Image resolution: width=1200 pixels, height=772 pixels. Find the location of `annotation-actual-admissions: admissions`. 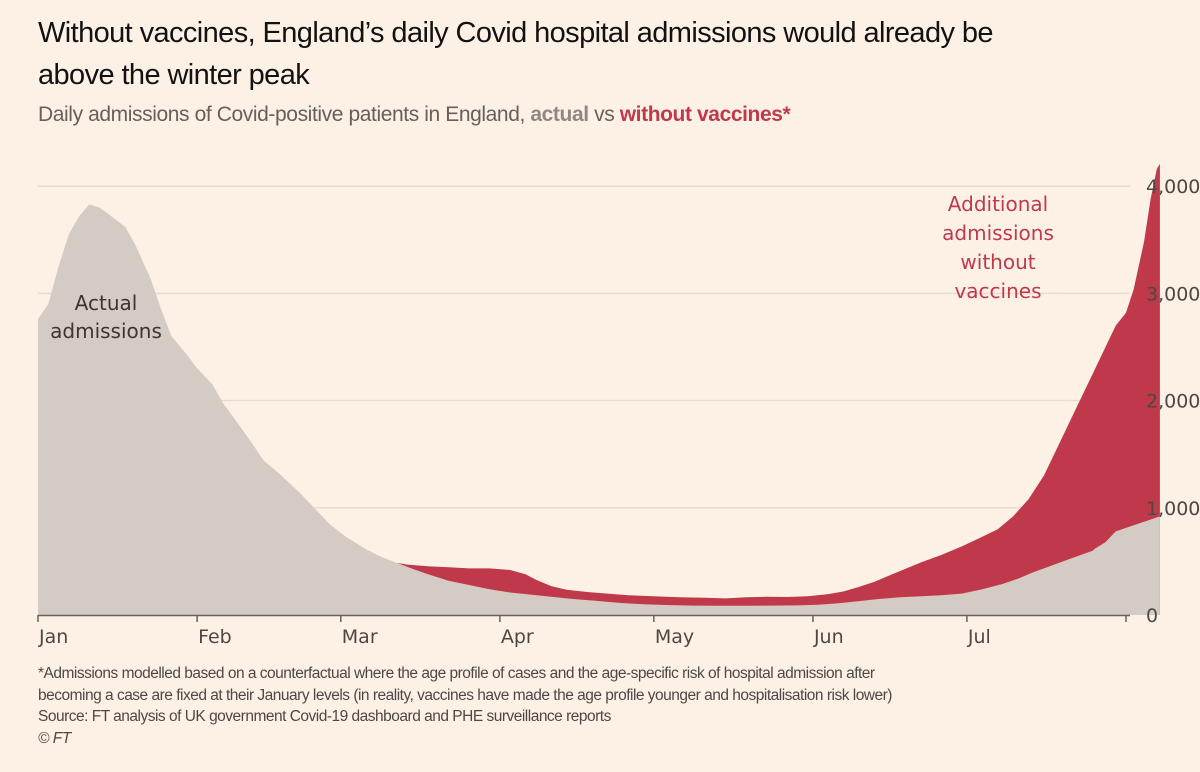

annotation-actual-admissions: admissions is located at coordinates (106, 331).